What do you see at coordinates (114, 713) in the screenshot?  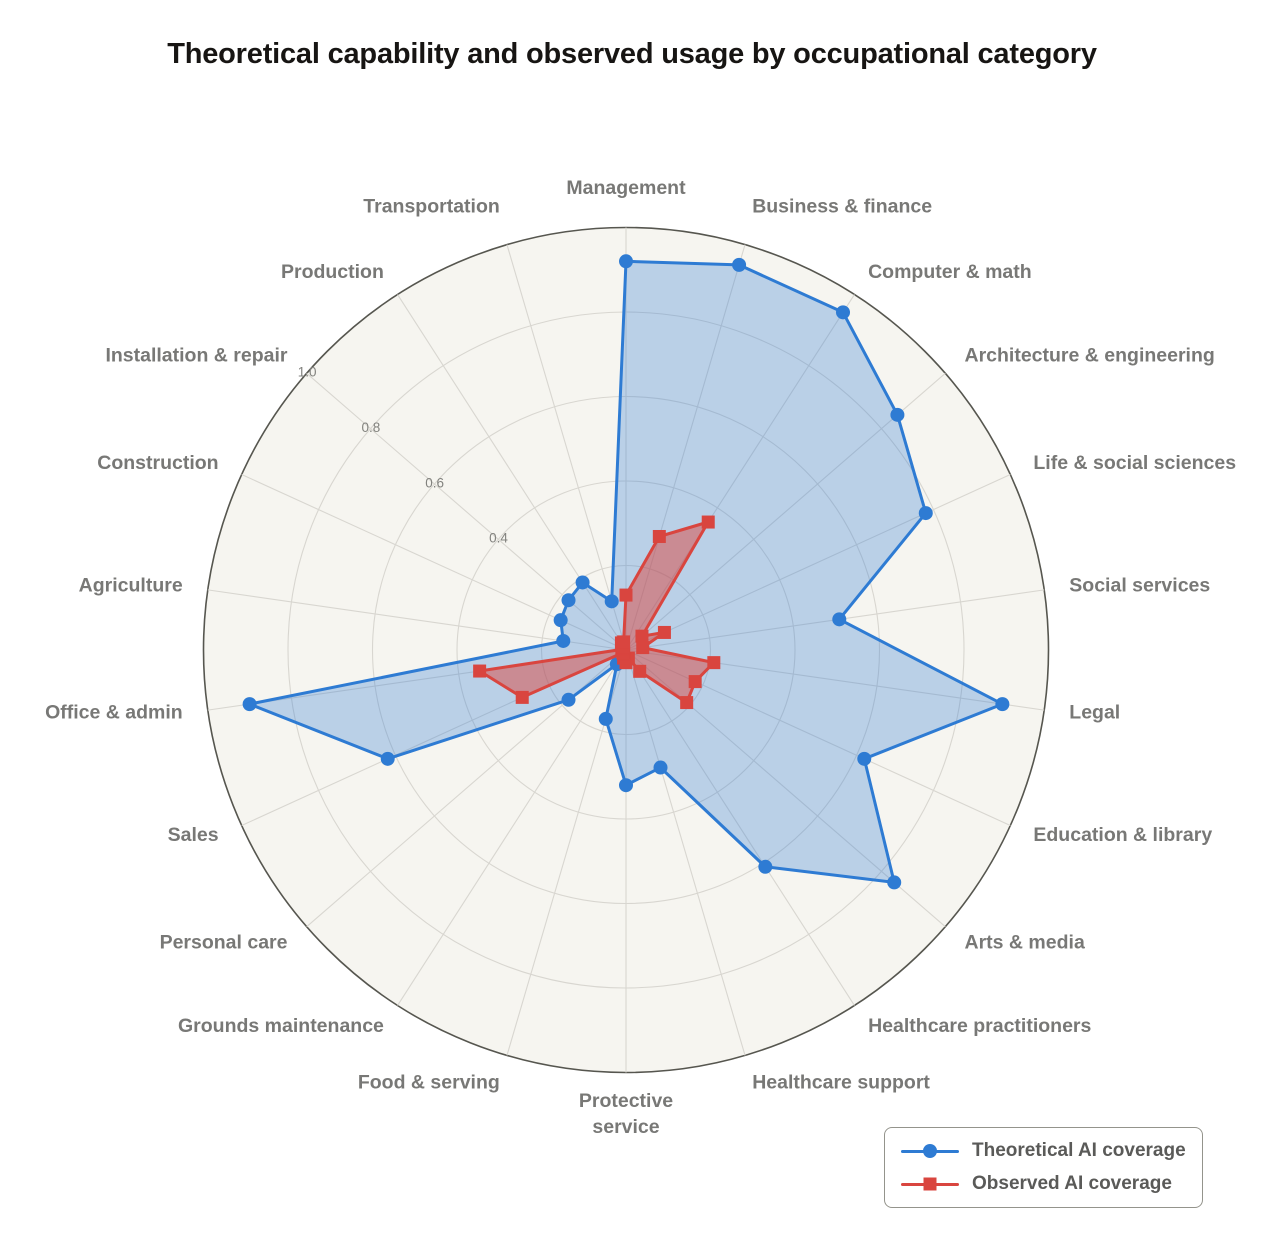 I see `category-label-office-admin: Office & admin` at bounding box center [114, 713].